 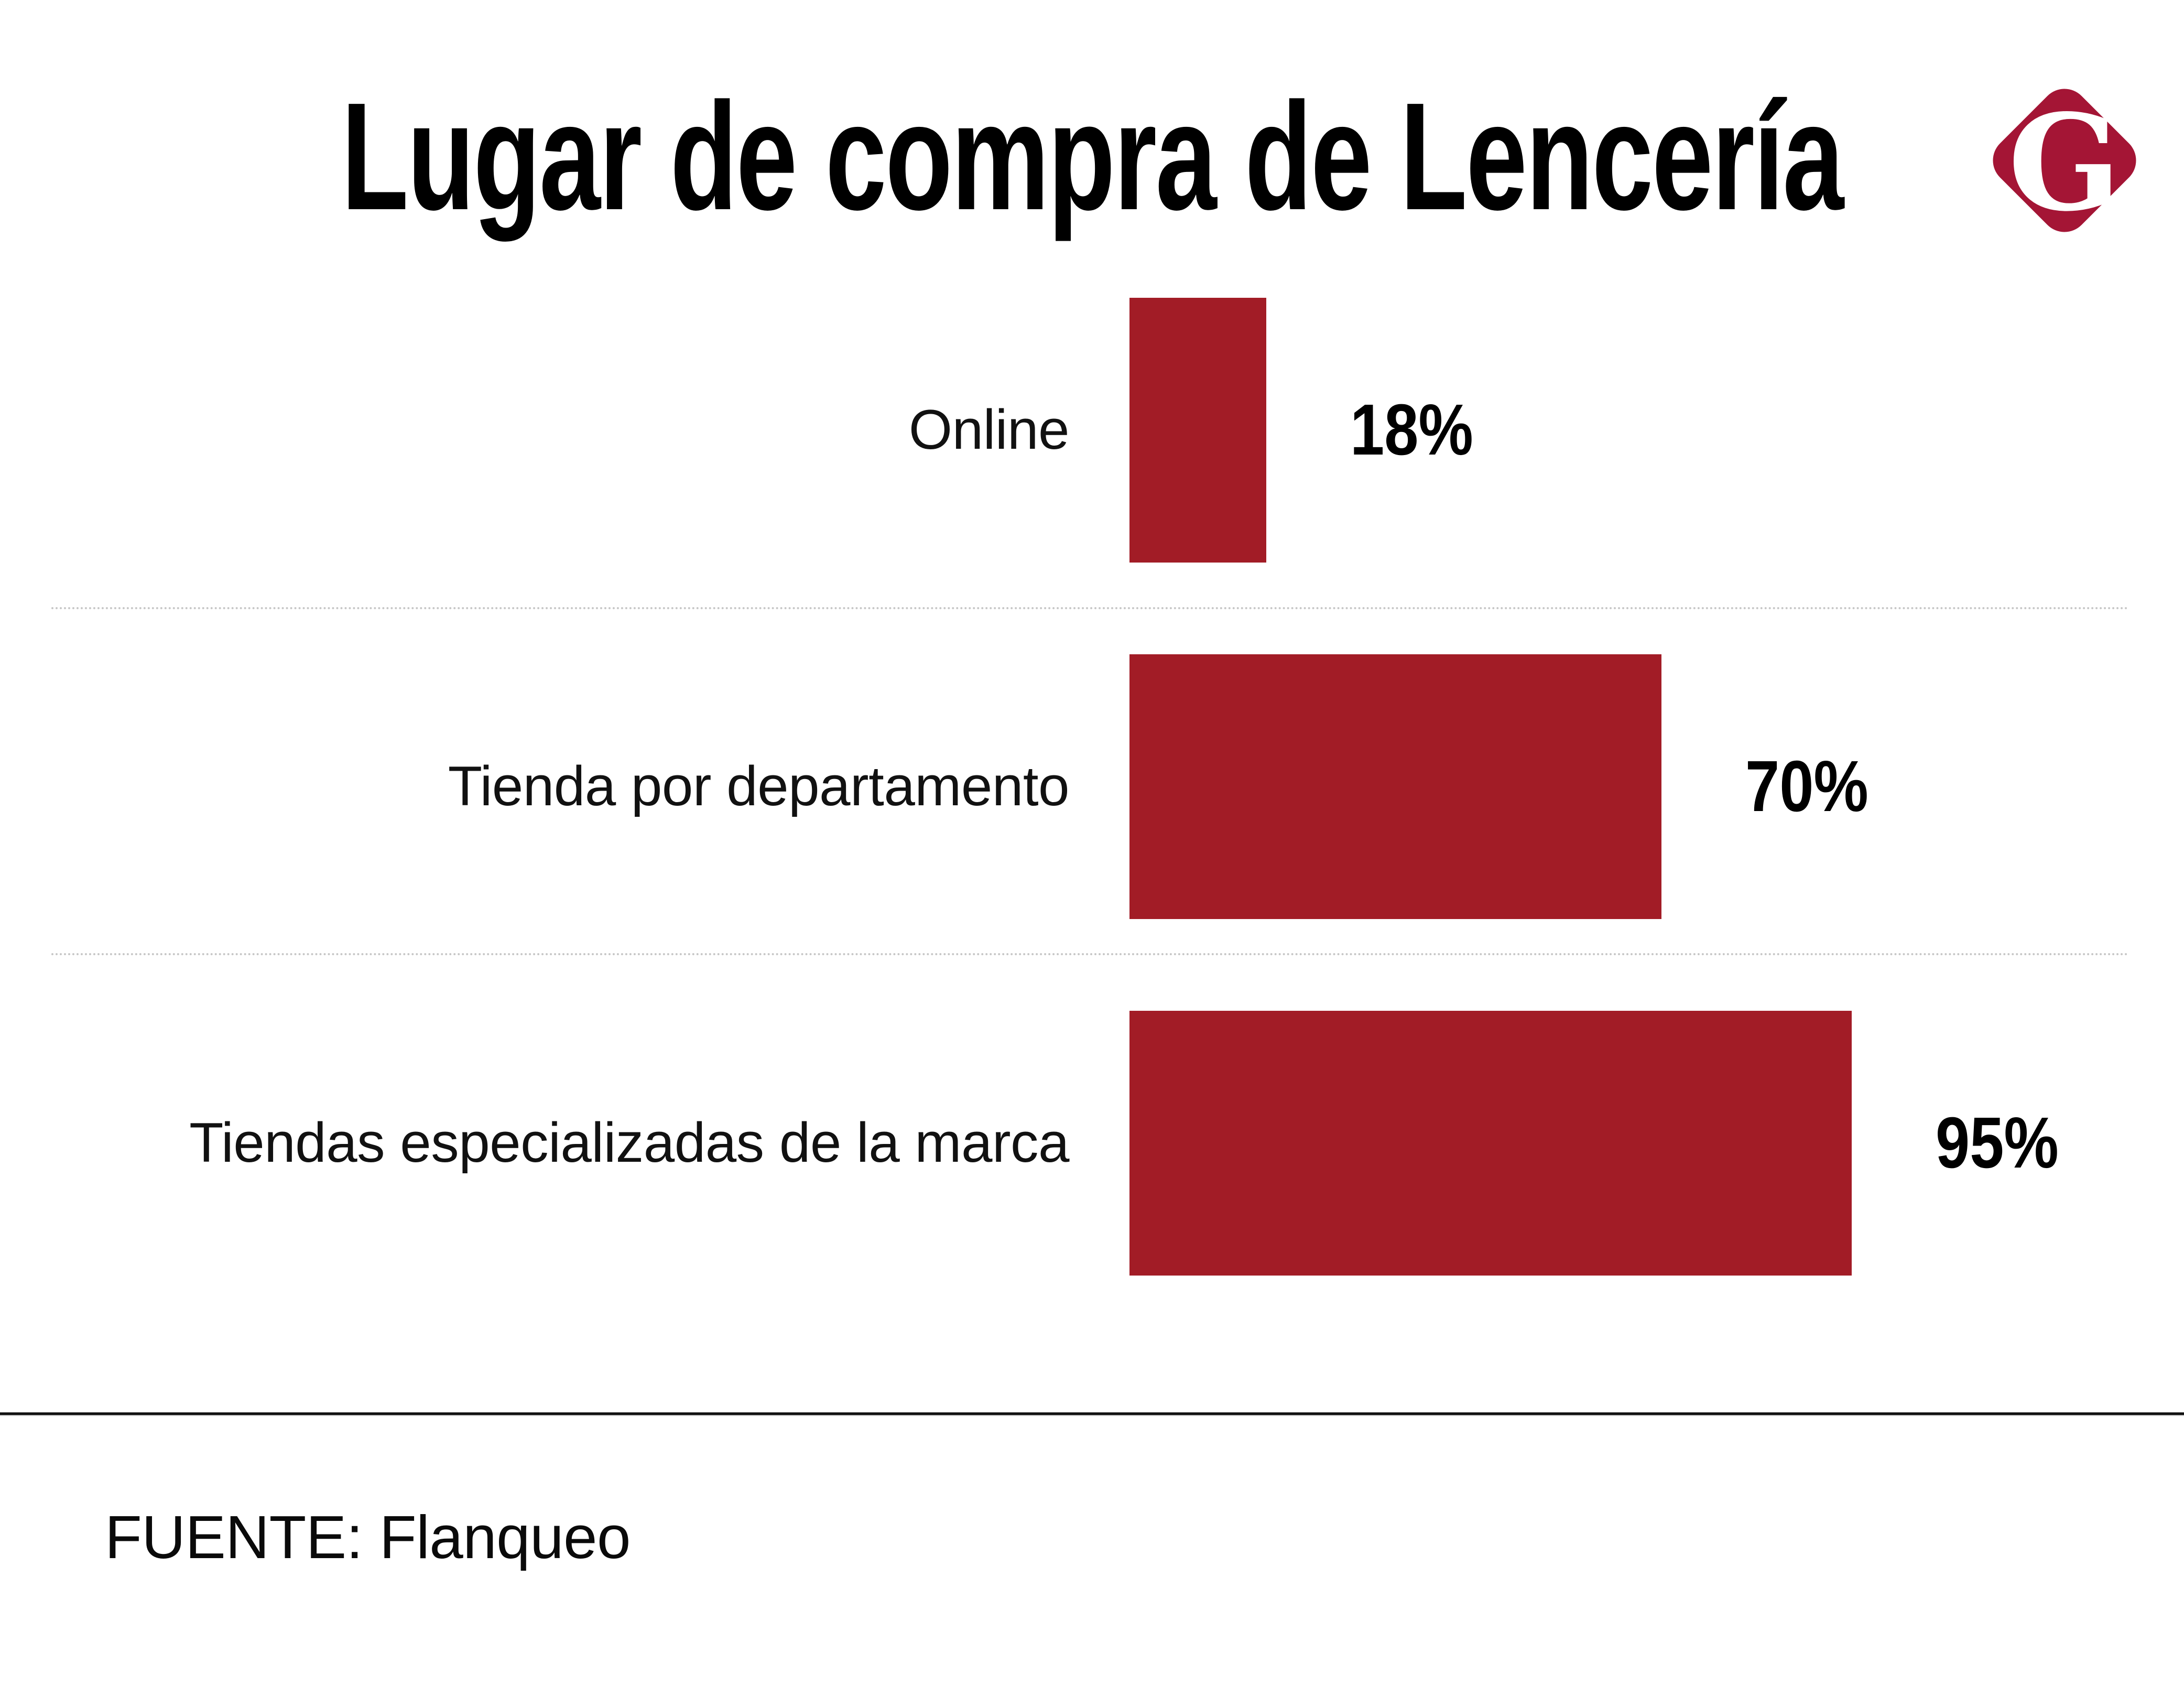 I want to click on source-credit: FUENTE: Flanqueo, so click(x=368, y=1537).